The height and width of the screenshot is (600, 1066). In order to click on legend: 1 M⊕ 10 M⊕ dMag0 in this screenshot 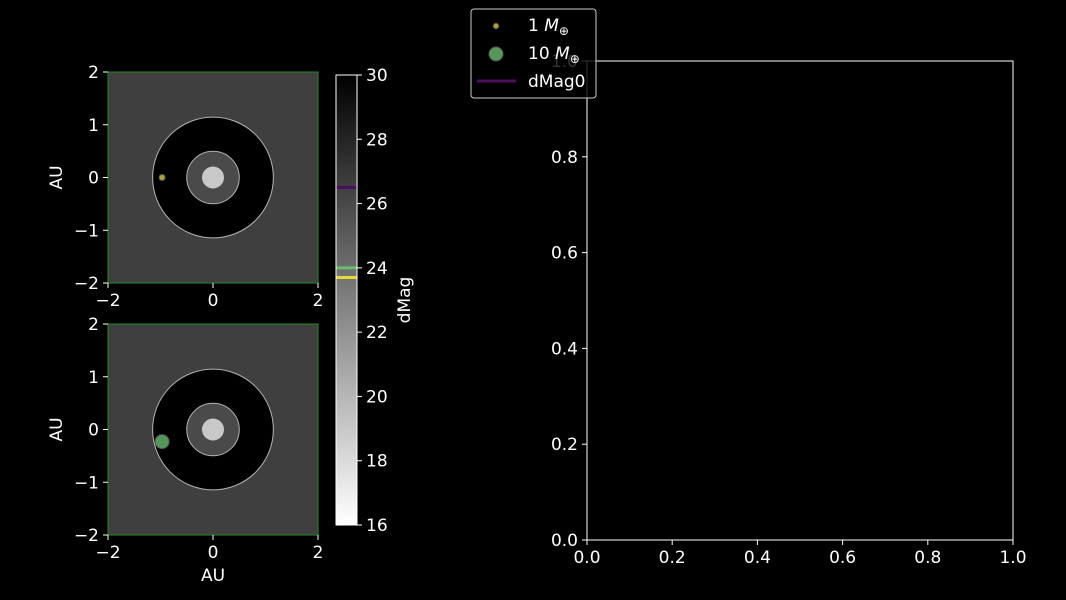, I will do `click(533, 53)`.